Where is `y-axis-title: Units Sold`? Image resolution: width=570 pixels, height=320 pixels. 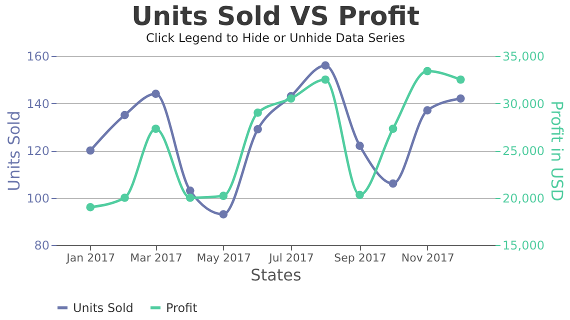 y-axis-title: Units Sold is located at coordinates (14, 151).